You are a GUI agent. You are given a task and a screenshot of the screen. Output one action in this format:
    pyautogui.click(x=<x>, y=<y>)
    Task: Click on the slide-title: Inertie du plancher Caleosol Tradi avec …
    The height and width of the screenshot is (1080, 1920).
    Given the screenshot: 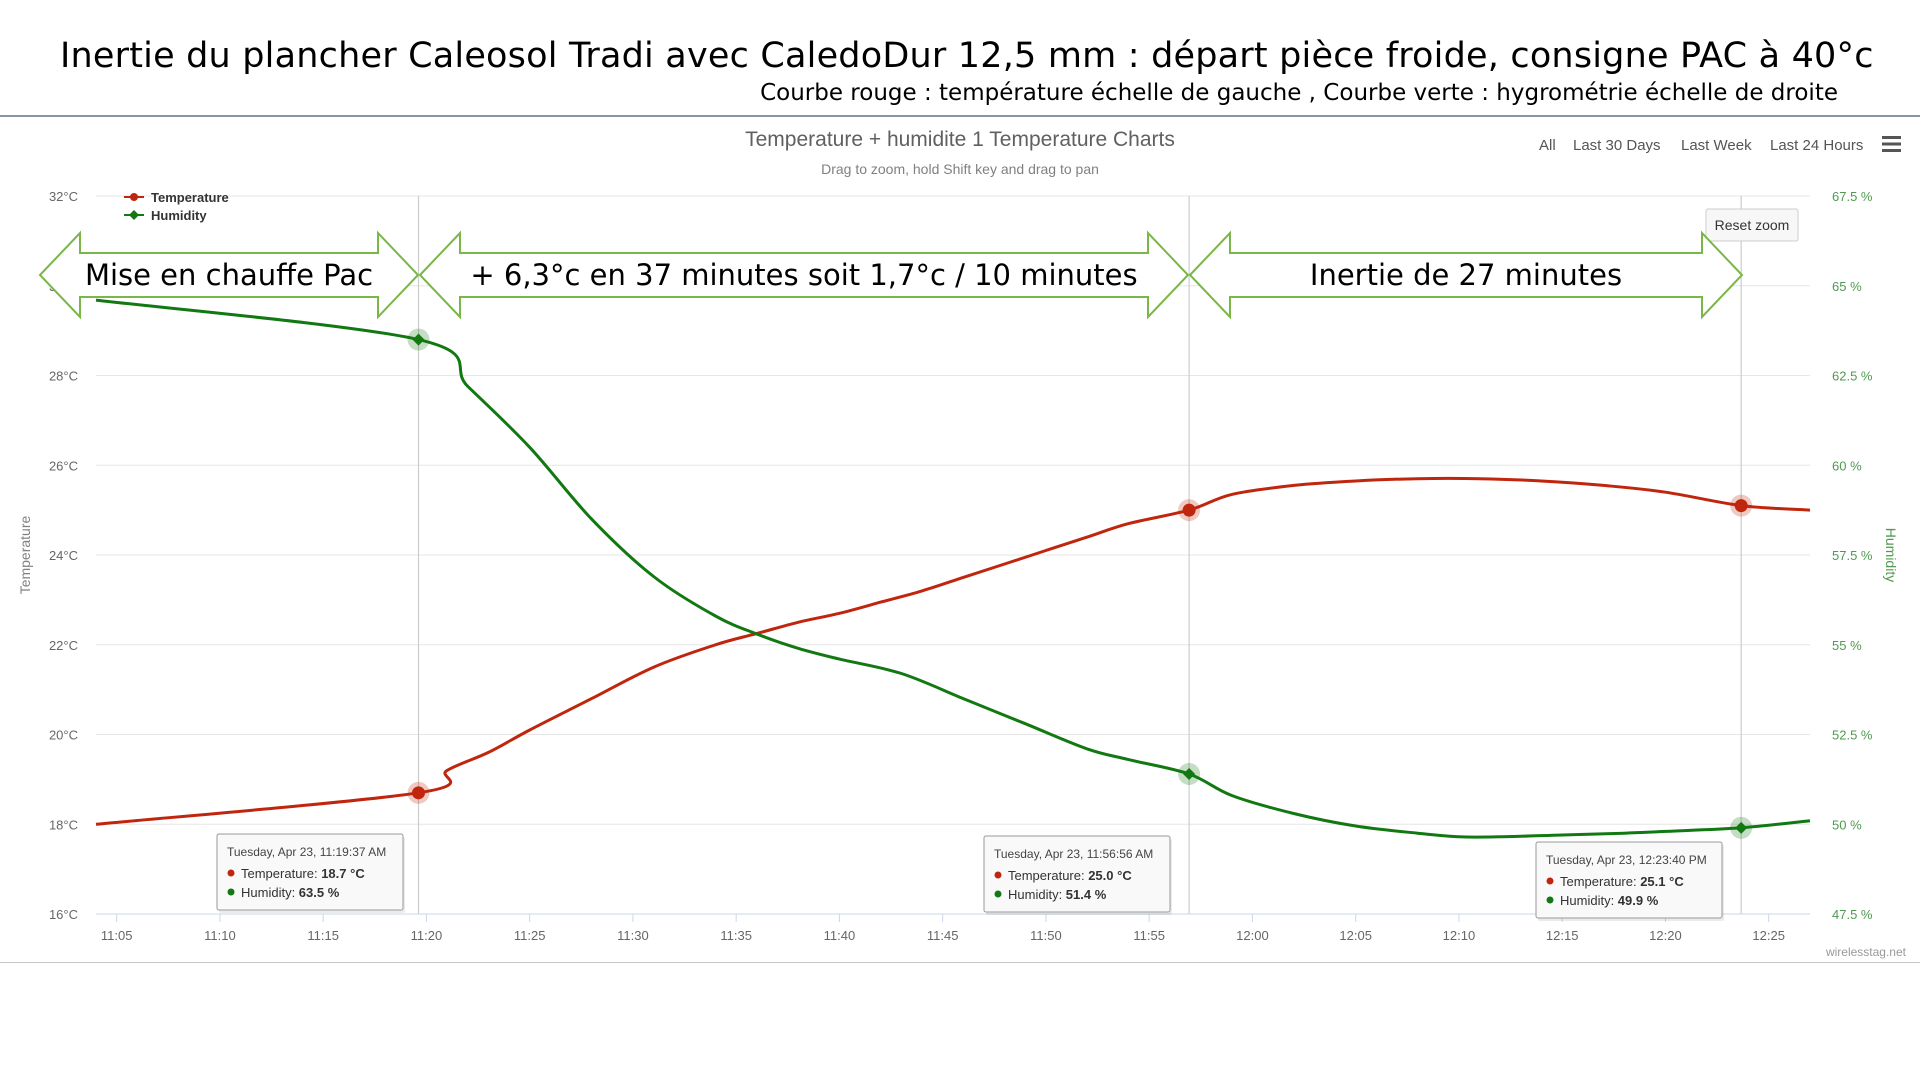 What is the action you would take?
    pyautogui.click(x=967, y=56)
    